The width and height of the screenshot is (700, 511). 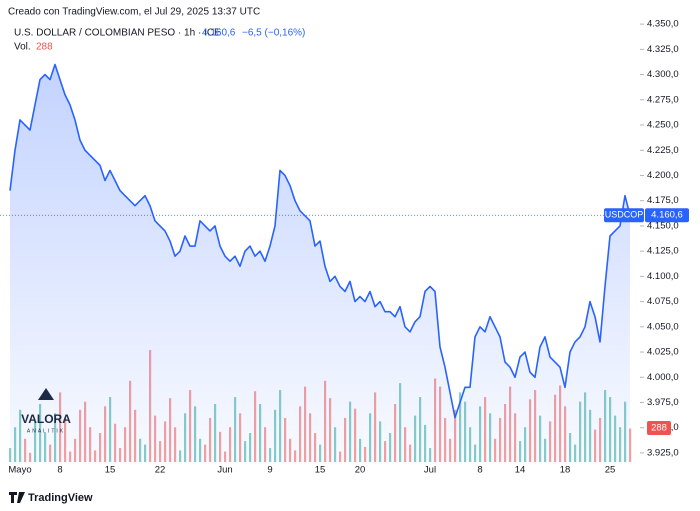 What do you see at coordinates (46, 394) in the screenshot?
I see `logo-icon` at bounding box center [46, 394].